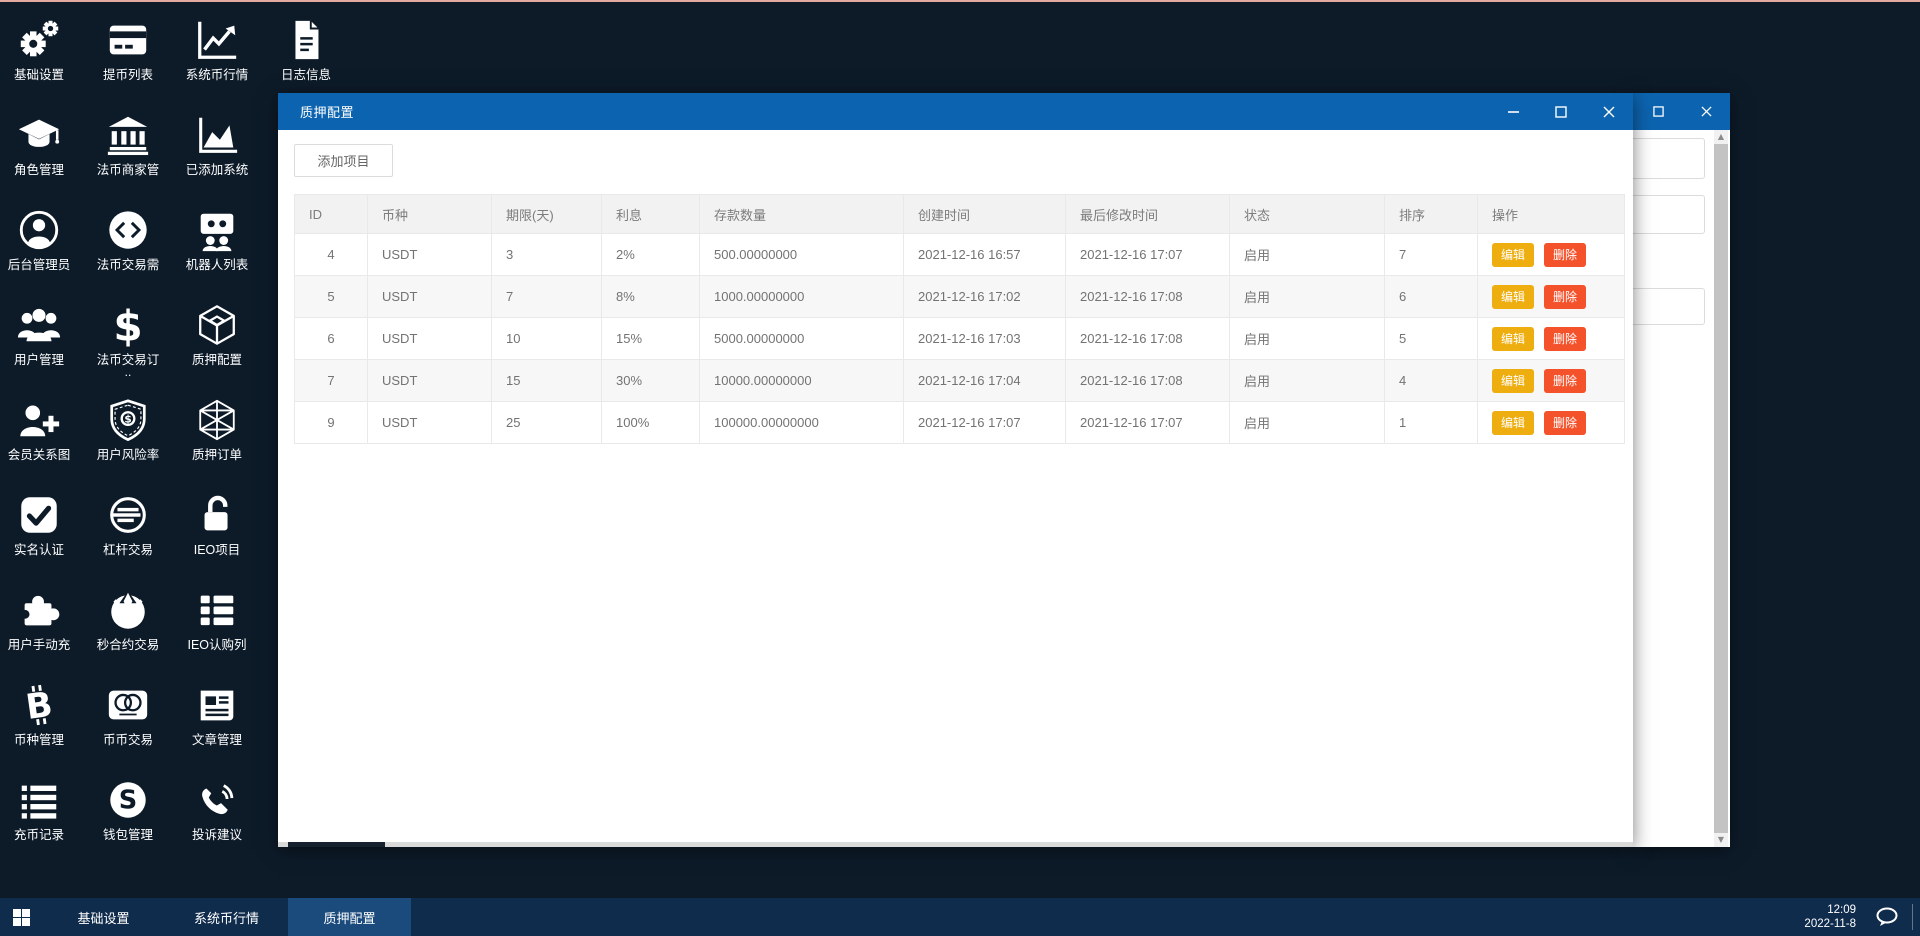 The image size is (1920, 936). I want to click on desktop-icon-label-overflow: .., so click(128, 372).